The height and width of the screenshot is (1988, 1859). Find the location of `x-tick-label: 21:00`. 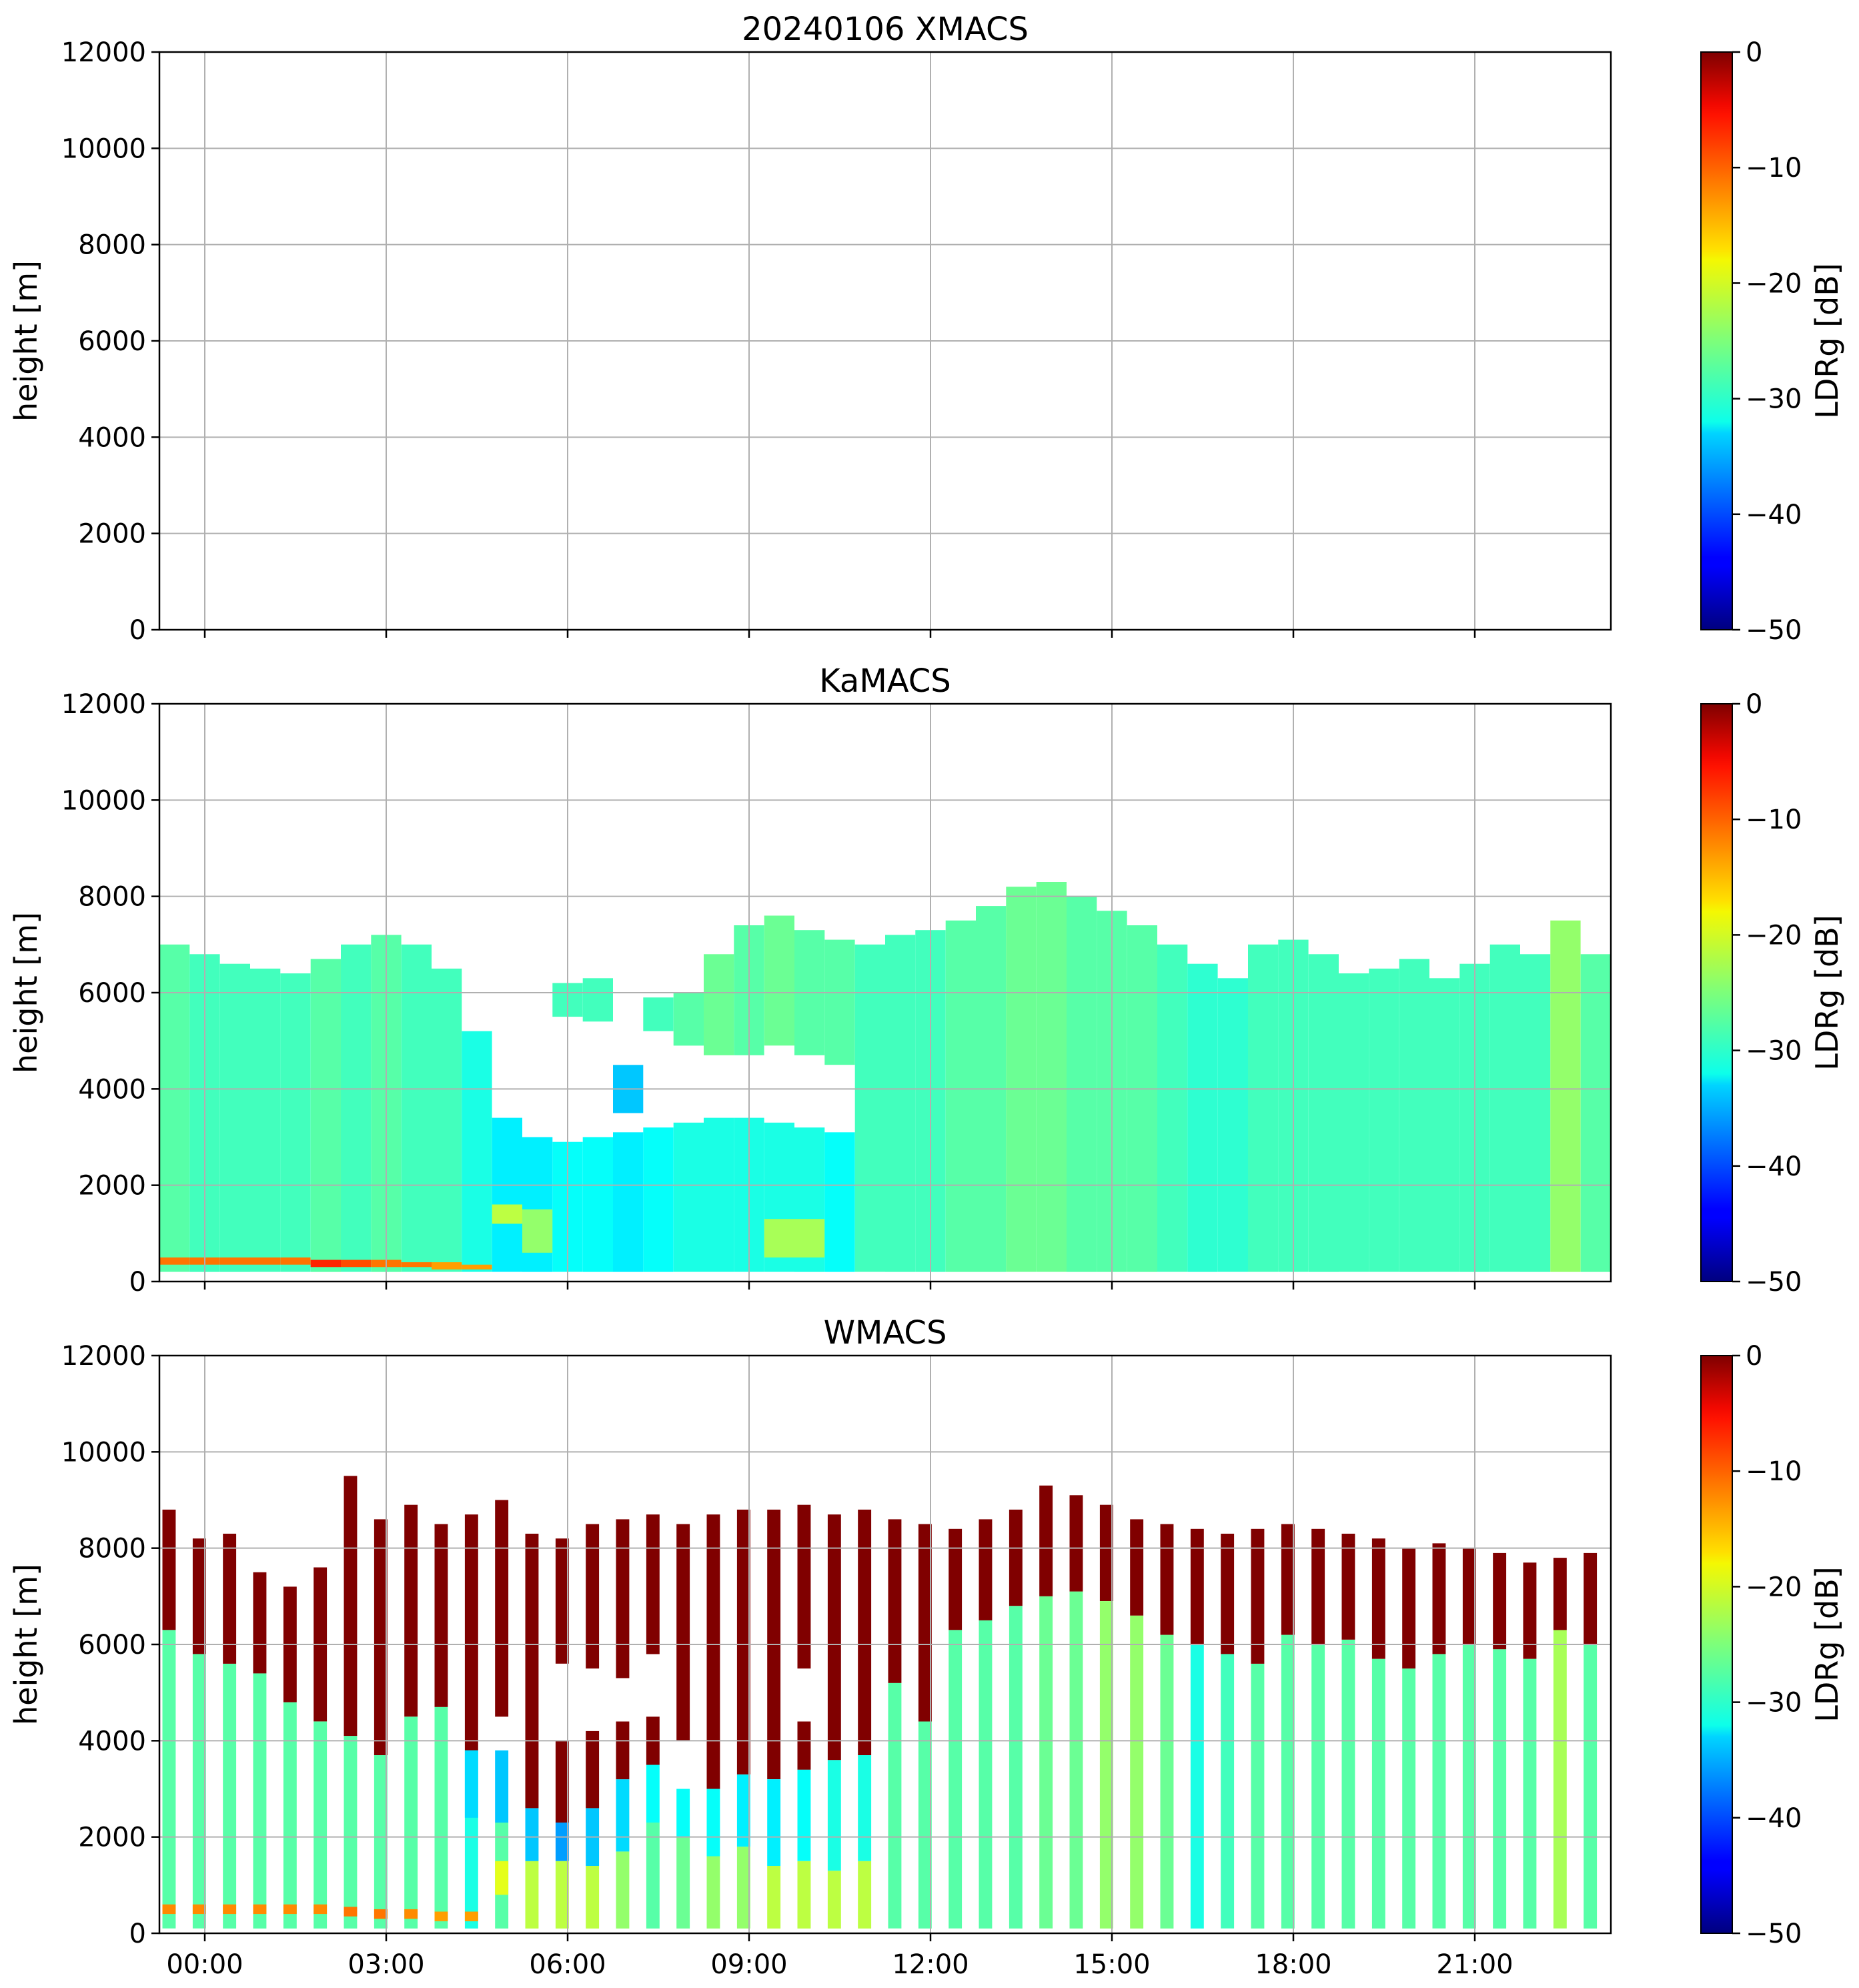

x-tick-label: 21:00 is located at coordinates (1474, 1964).